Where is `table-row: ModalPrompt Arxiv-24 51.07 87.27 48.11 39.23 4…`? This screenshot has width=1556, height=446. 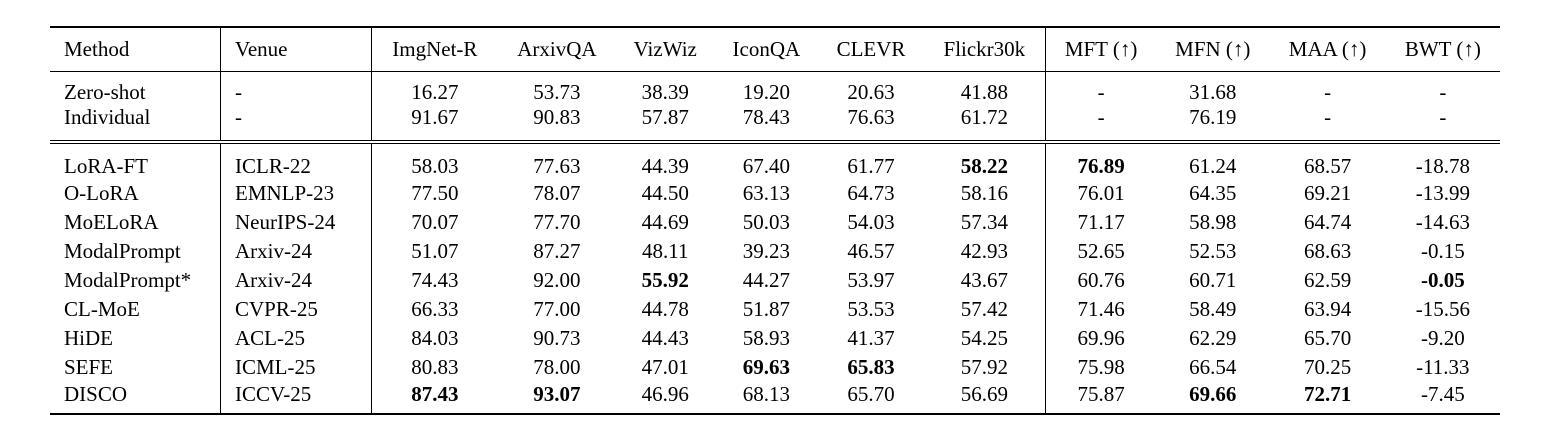 table-row: ModalPrompt Arxiv-24 51.07 87.27 48.11 39.23 4… is located at coordinates (775, 251).